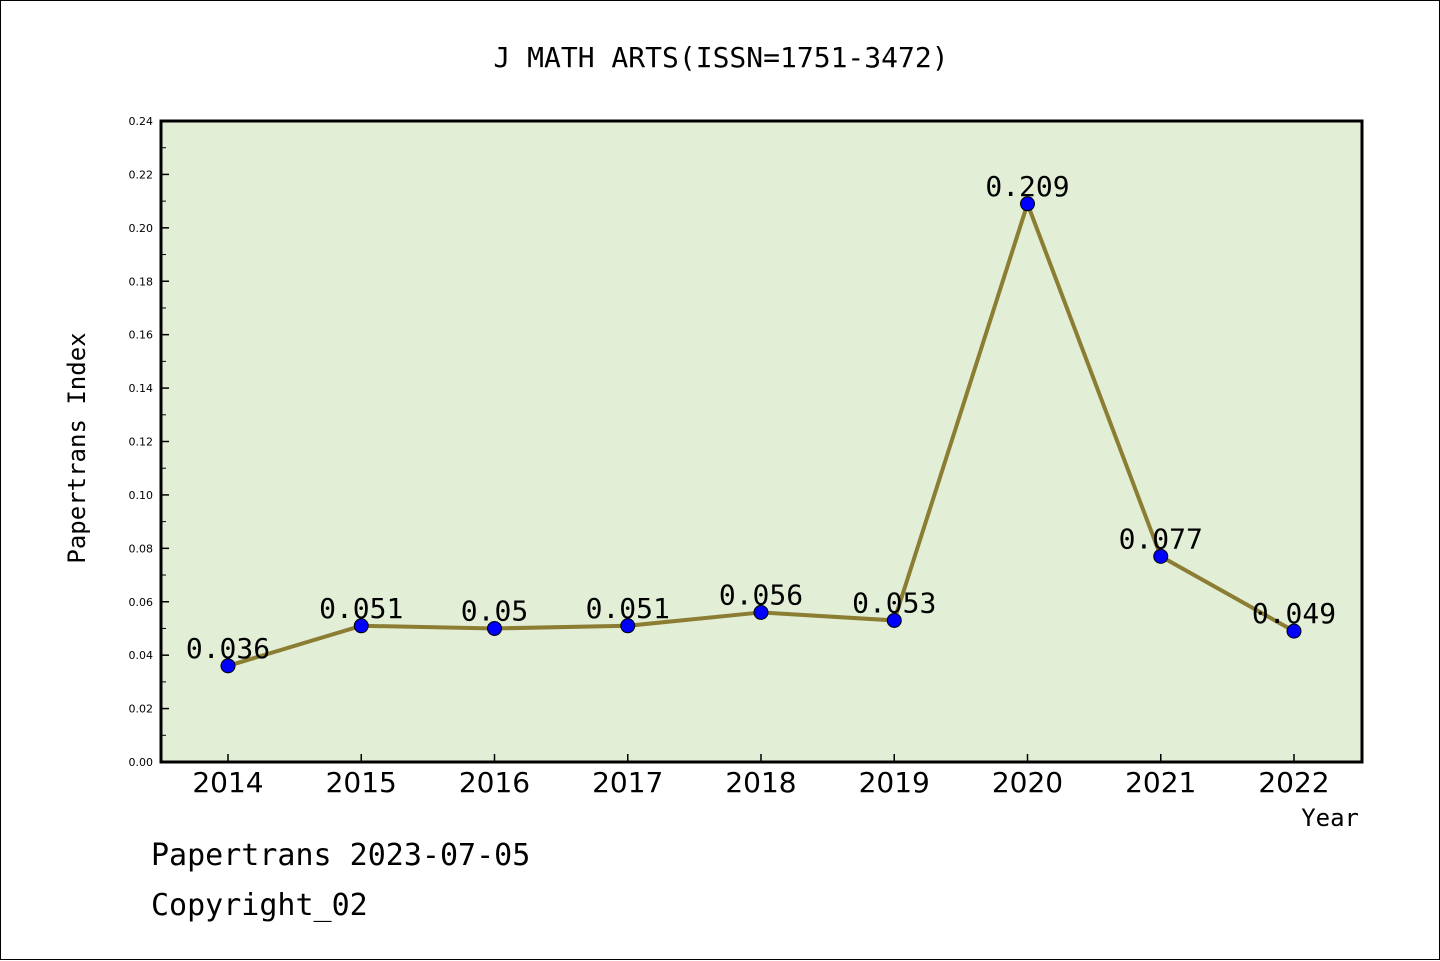 The width and height of the screenshot is (1440, 961). I want to click on y-tick-label: 0.18, so click(141, 281).